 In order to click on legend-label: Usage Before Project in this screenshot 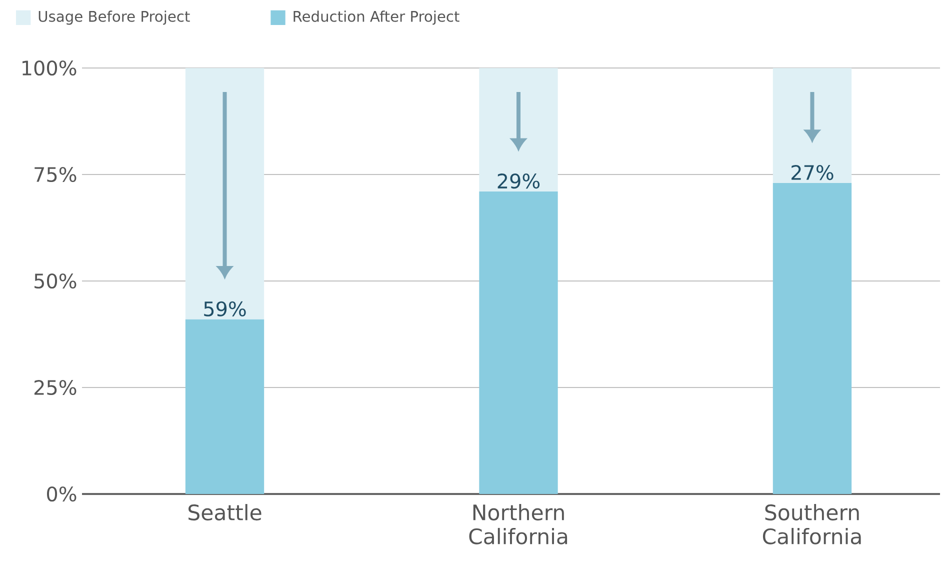, I will do `click(114, 17)`.